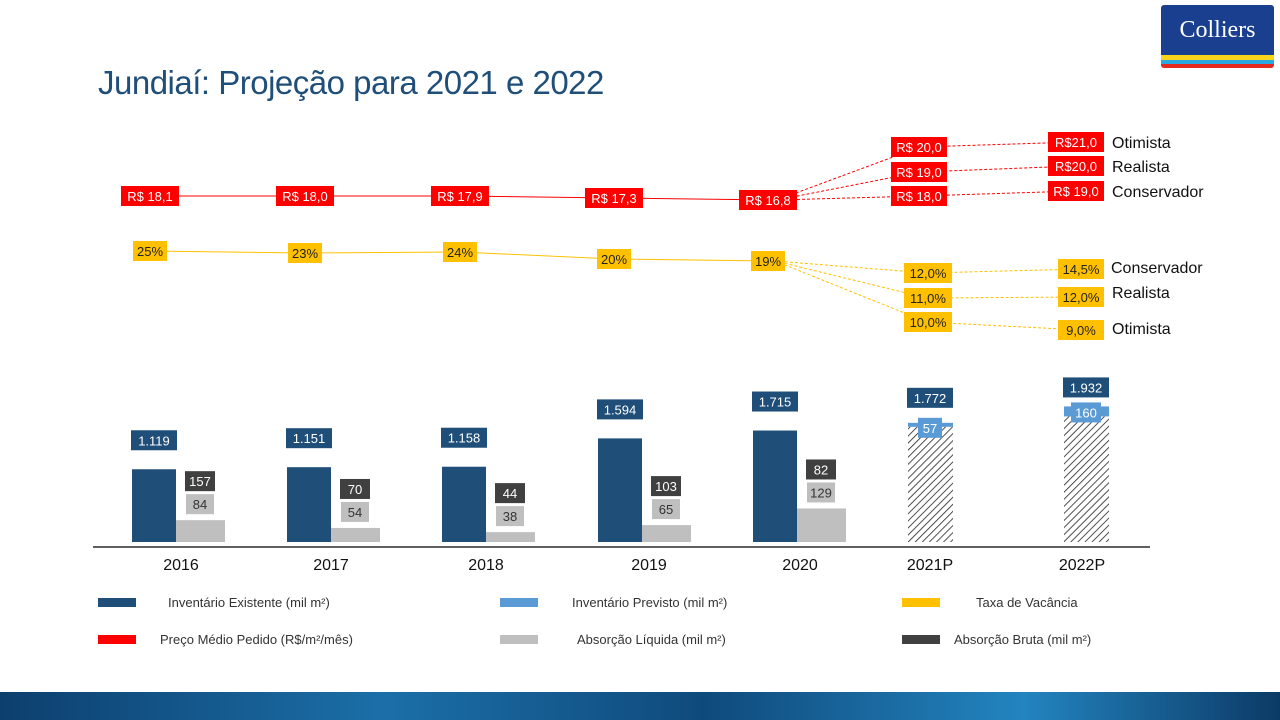 The image size is (1280, 720). Describe the element at coordinates (464, 504) in the screenshot. I see `bar-inventario-2018` at that location.